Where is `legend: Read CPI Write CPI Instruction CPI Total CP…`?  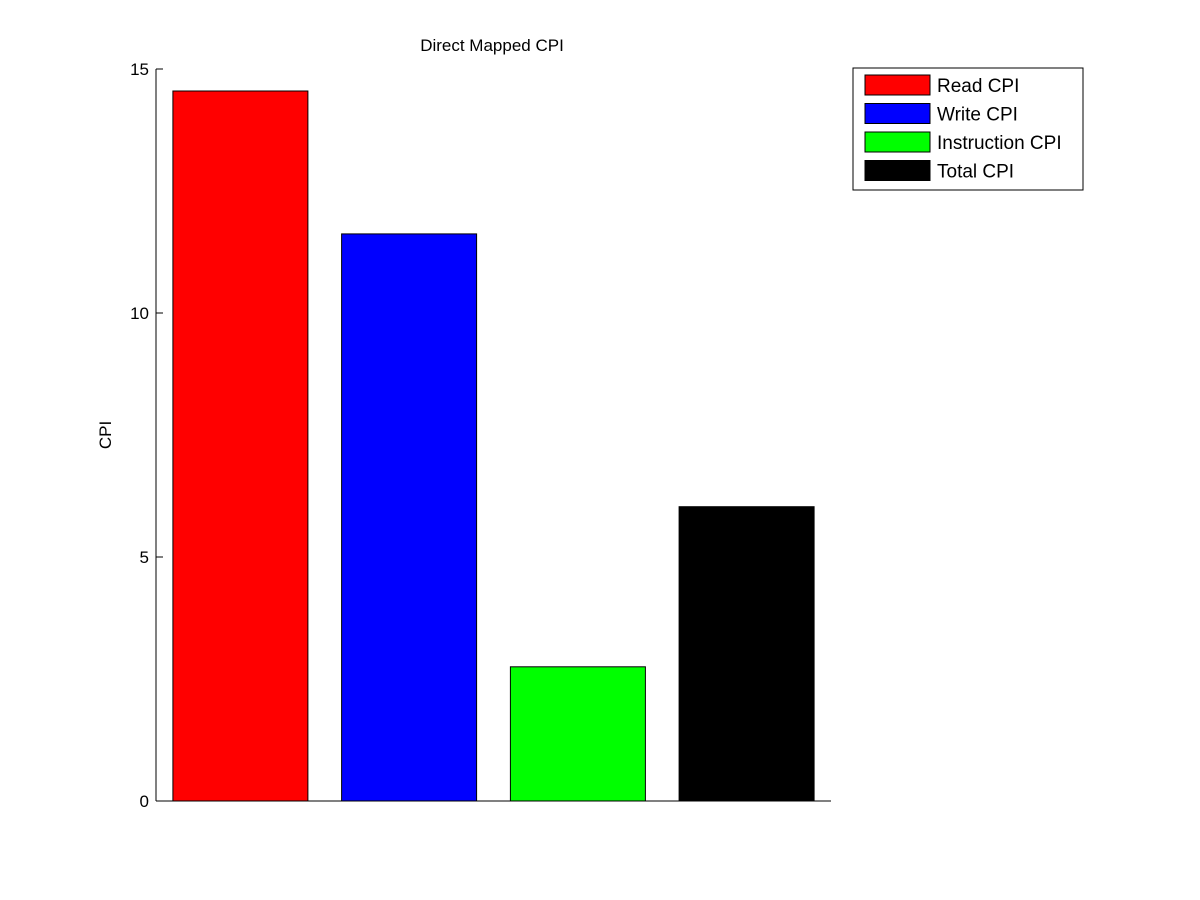 legend: Read CPI Write CPI Instruction CPI Total CP… is located at coordinates (968, 129).